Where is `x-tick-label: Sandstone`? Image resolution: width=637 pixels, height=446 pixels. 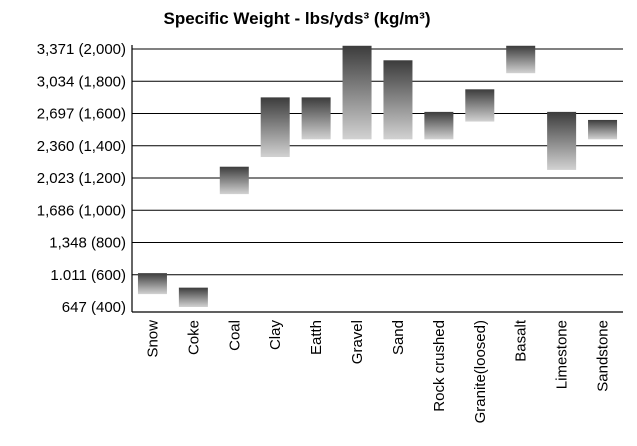 x-tick-label: Sandstone is located at coordinates (603, 356).